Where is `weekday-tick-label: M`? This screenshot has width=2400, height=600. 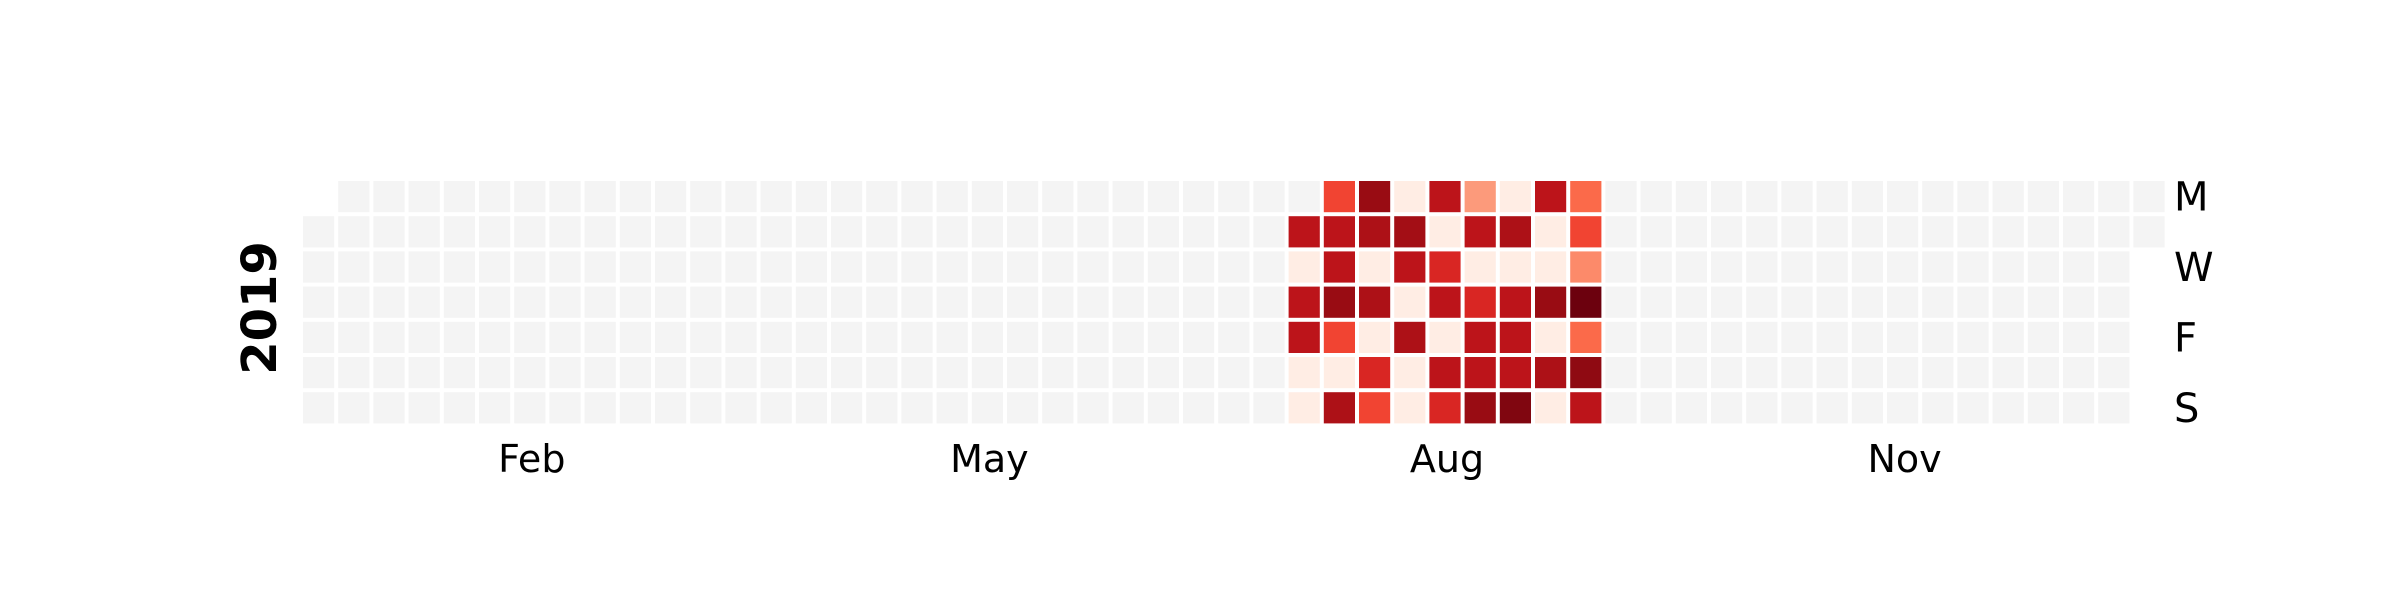 weekday-tick-label: M is located at coordinates (2191, 198).